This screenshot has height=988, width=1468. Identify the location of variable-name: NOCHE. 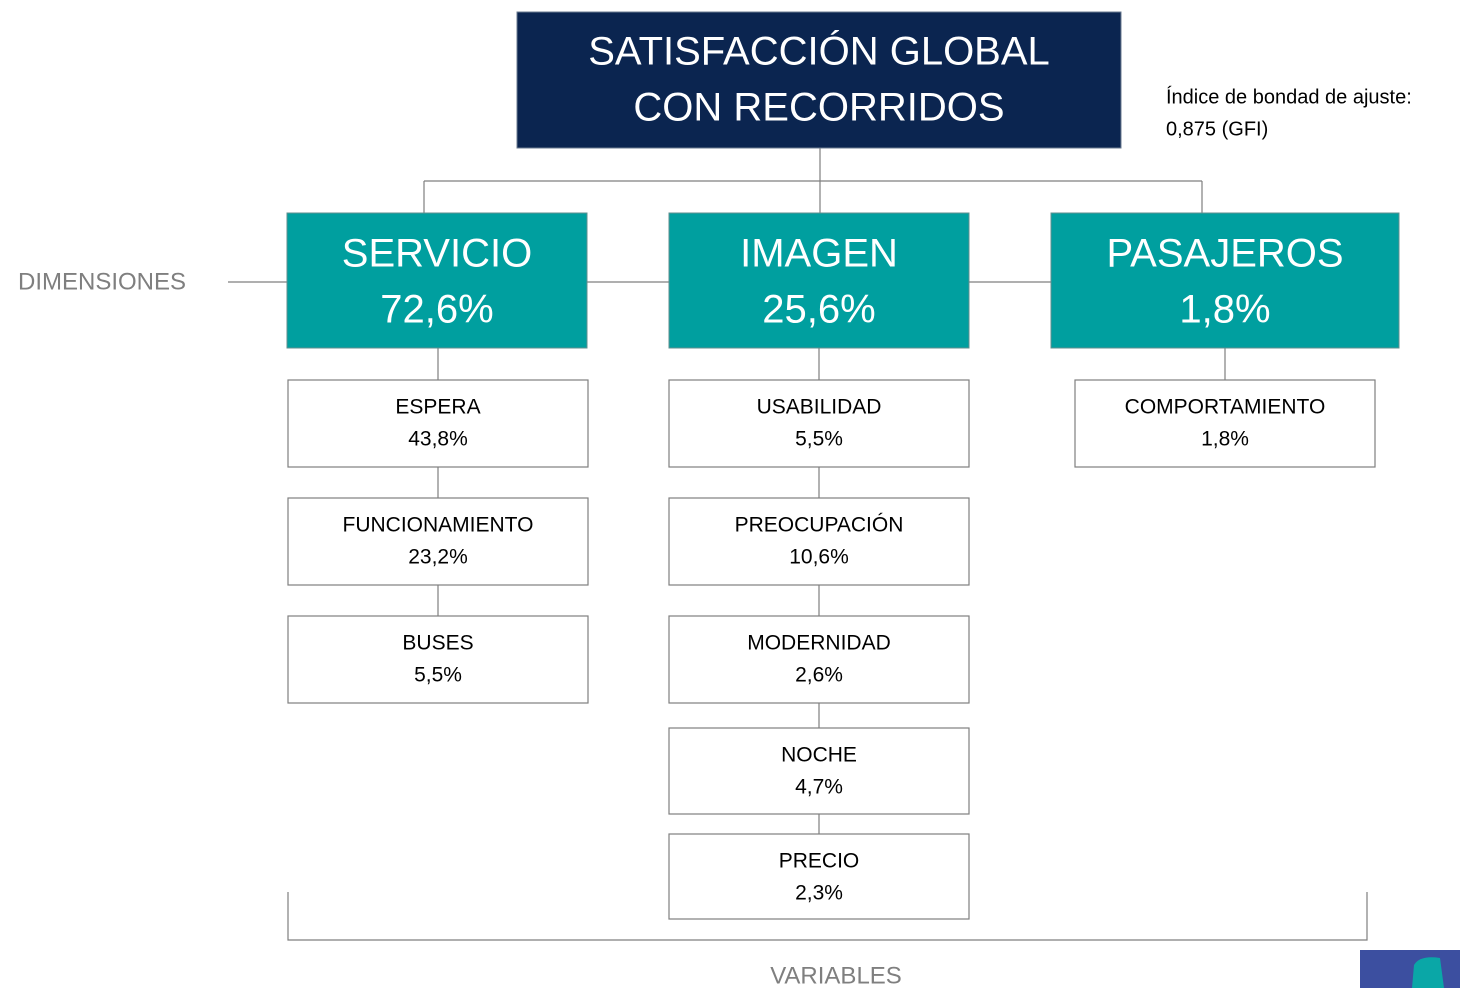
(819, 755).